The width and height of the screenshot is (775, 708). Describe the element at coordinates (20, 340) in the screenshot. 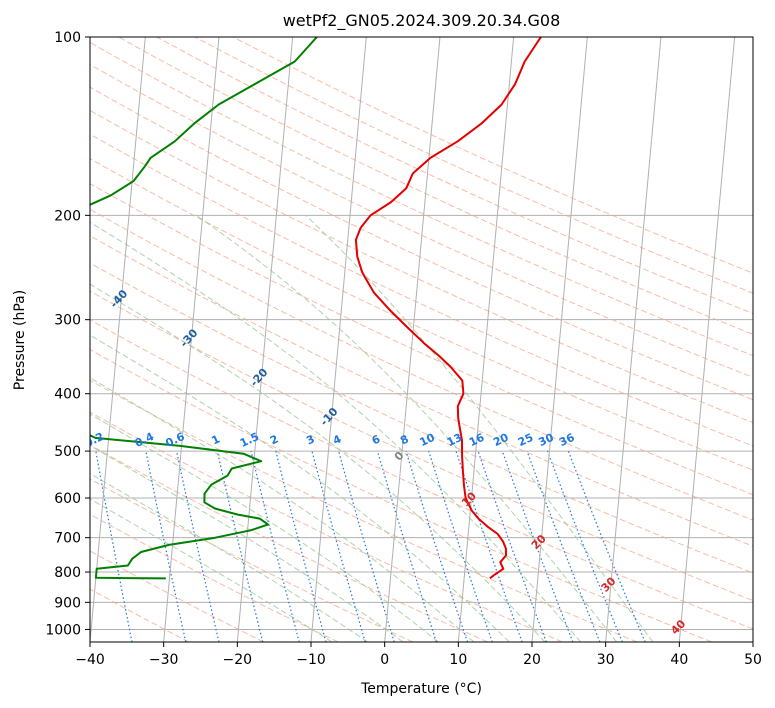

I see `y-axis-label: Pressure (hPa)` at that location.